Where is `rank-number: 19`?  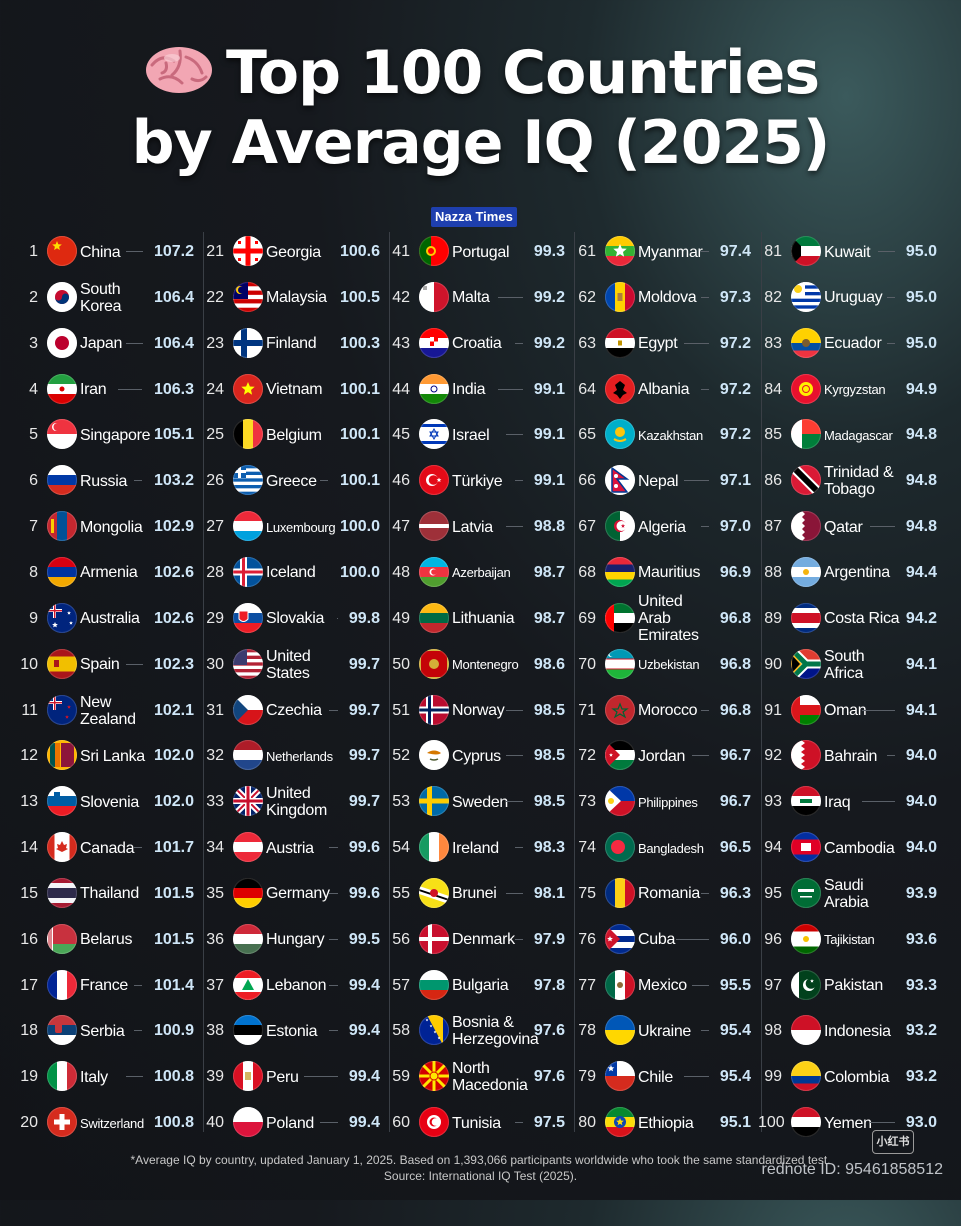
rank-number: 19 is located at coordinates (29, 1077).